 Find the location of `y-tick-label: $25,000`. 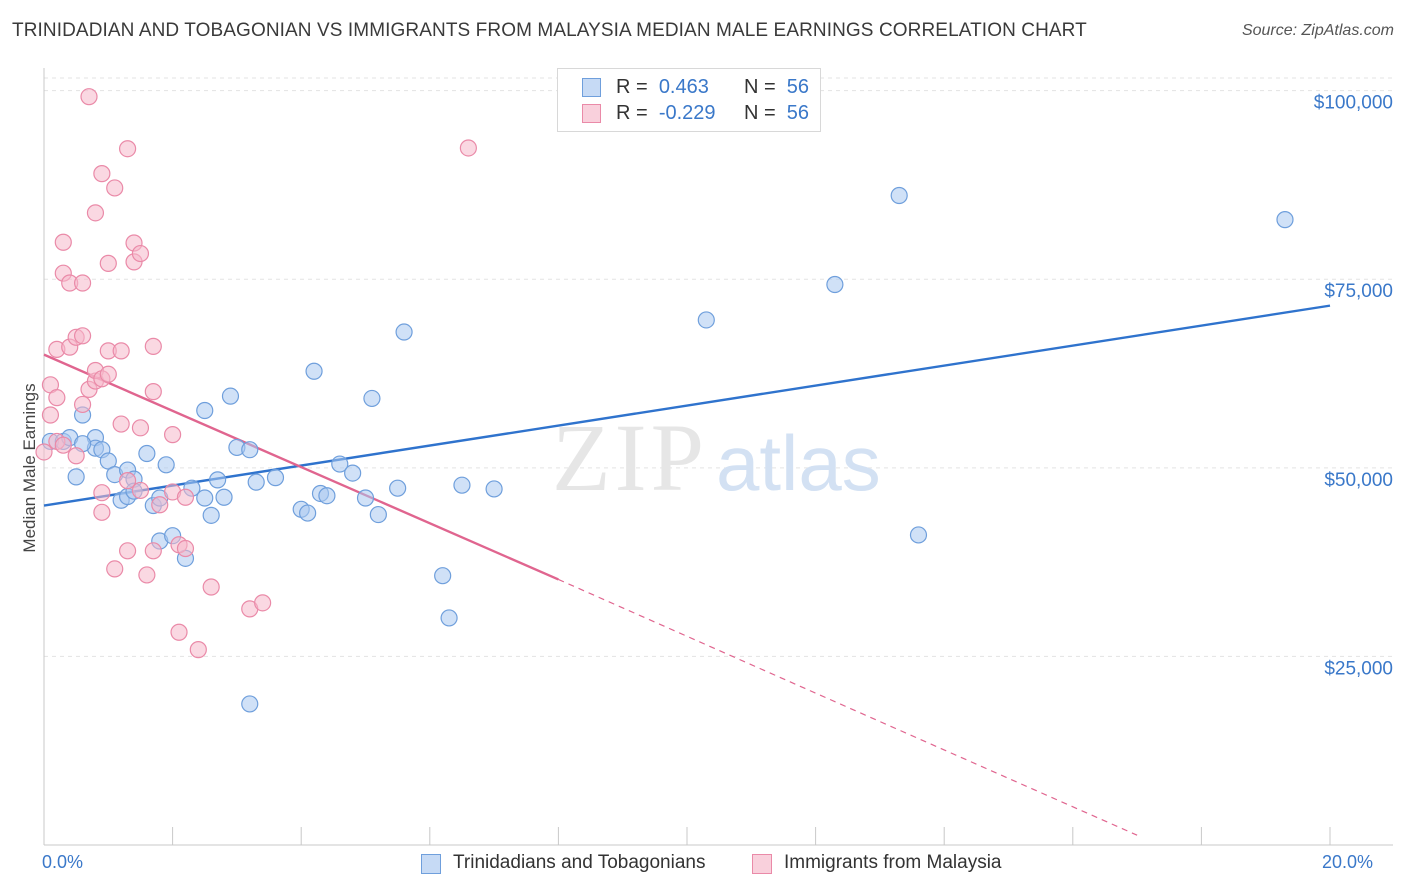

y-tick-label: $25,000 is located at coordinates (1358, 668).